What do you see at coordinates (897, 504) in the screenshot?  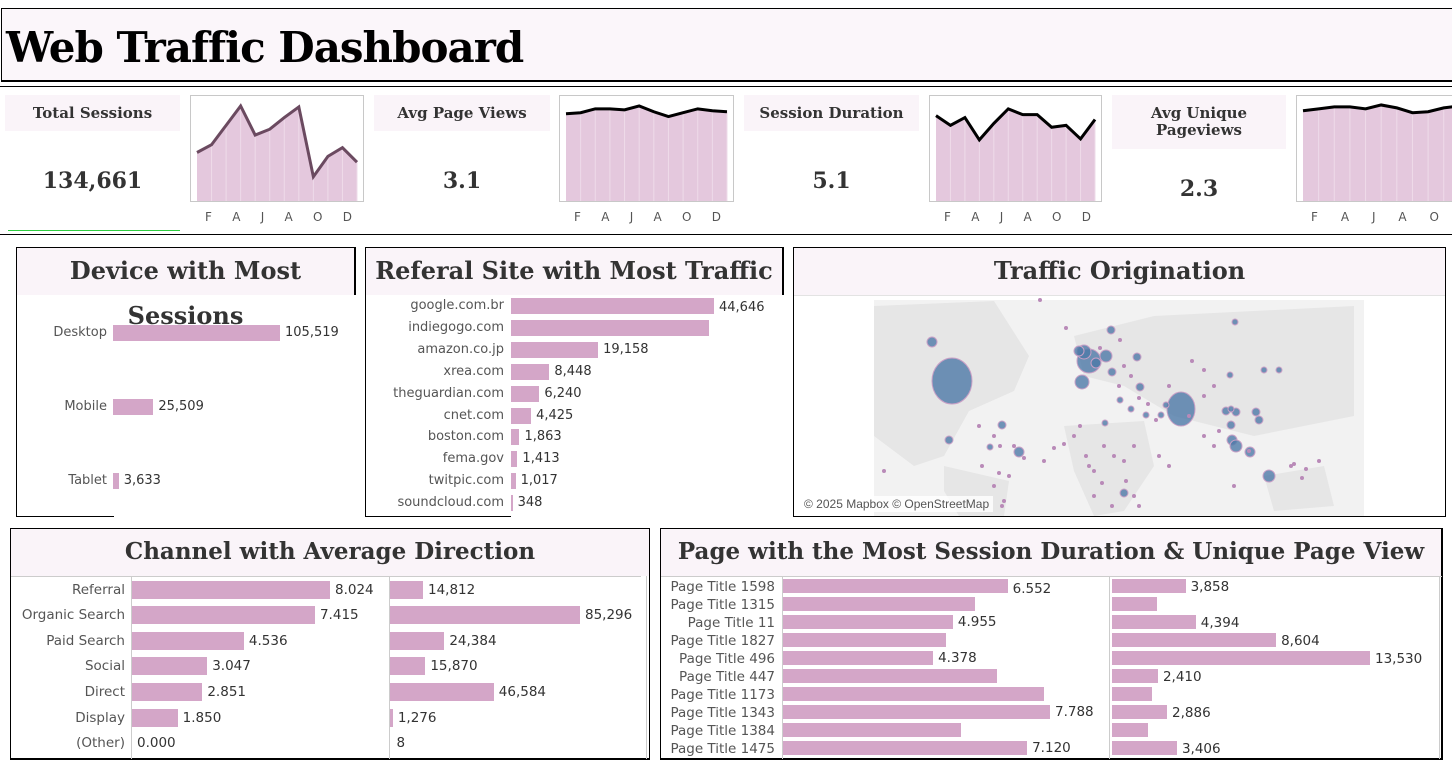 I see `map-attribution: © 2025 Mapbox © OpenStreetMap` at bounding box center [897, 504].